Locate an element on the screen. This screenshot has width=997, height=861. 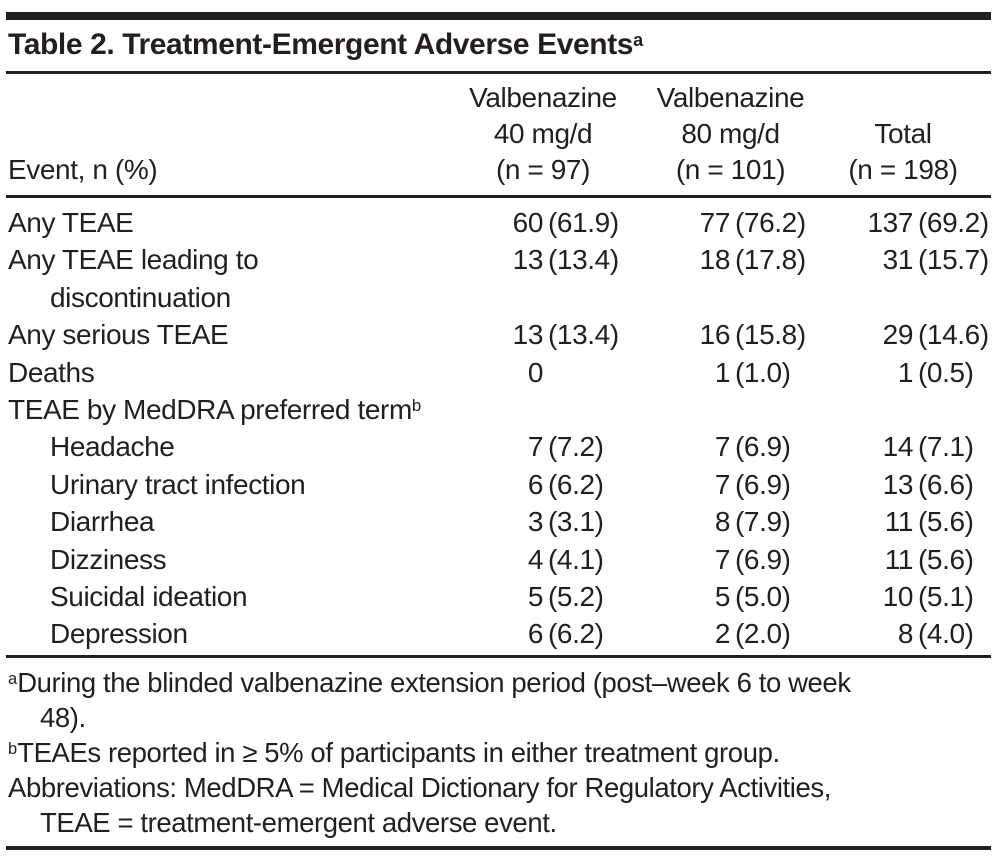
column-header-valbenazine-80: Valbenazine 80 mg/d (n = 101) is located at coordinates (730, 136).